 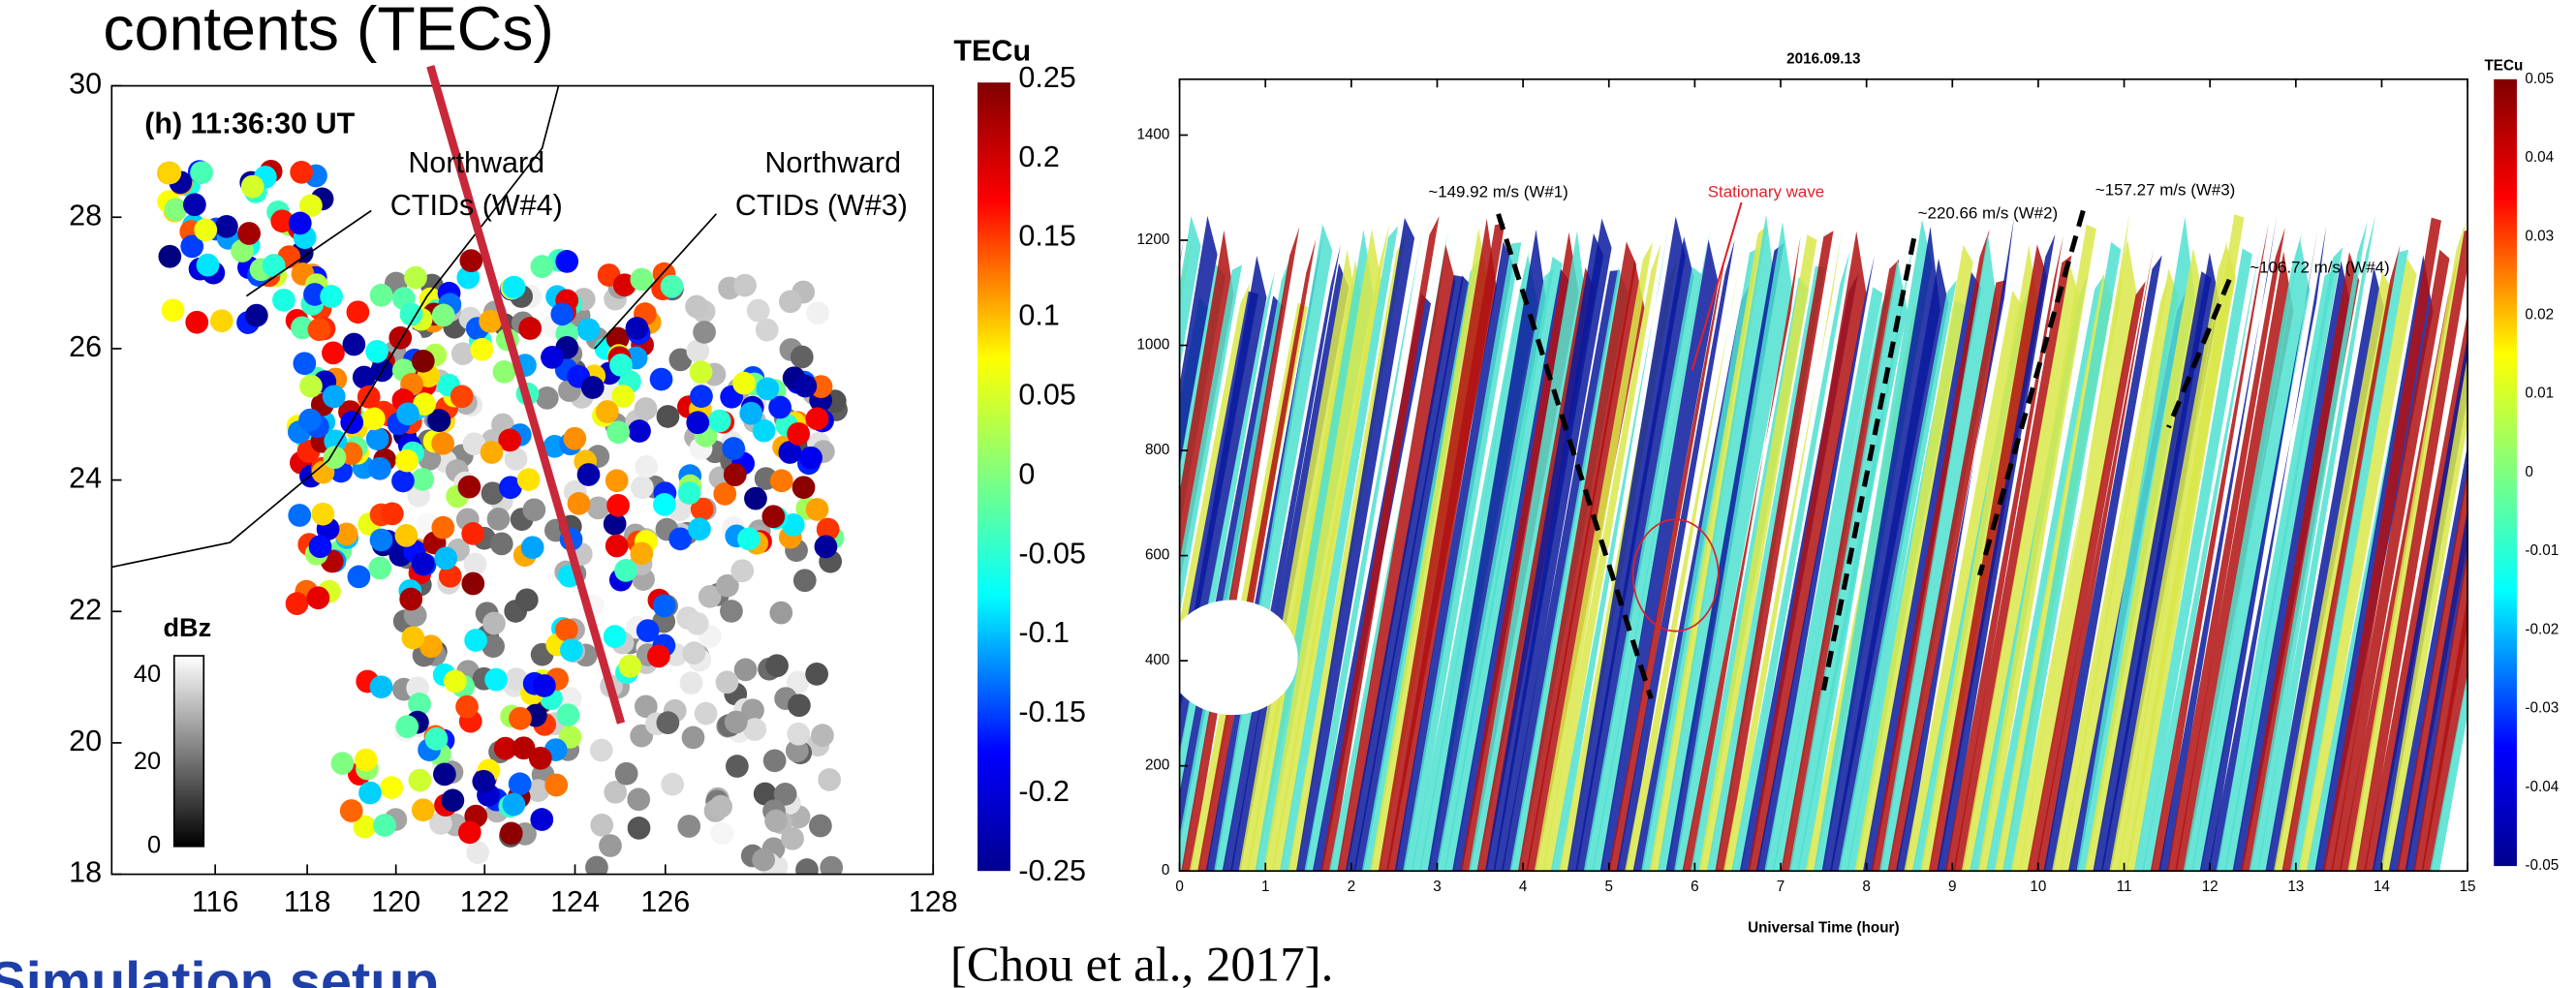 I want to click on colorbar-tick-label: -0.2, so click(x=1044, y=792).